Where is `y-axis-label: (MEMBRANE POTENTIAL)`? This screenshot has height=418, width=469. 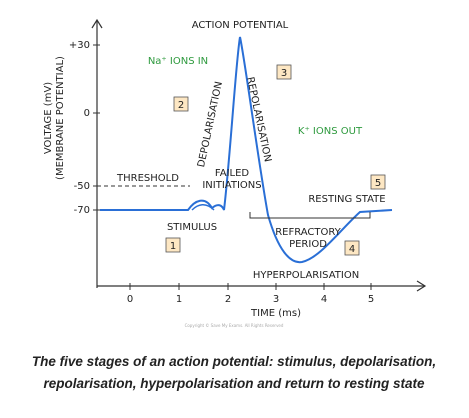
y-axis-label: (MEMBRANE POTENTIAL) is located at coordinates (60, 118).